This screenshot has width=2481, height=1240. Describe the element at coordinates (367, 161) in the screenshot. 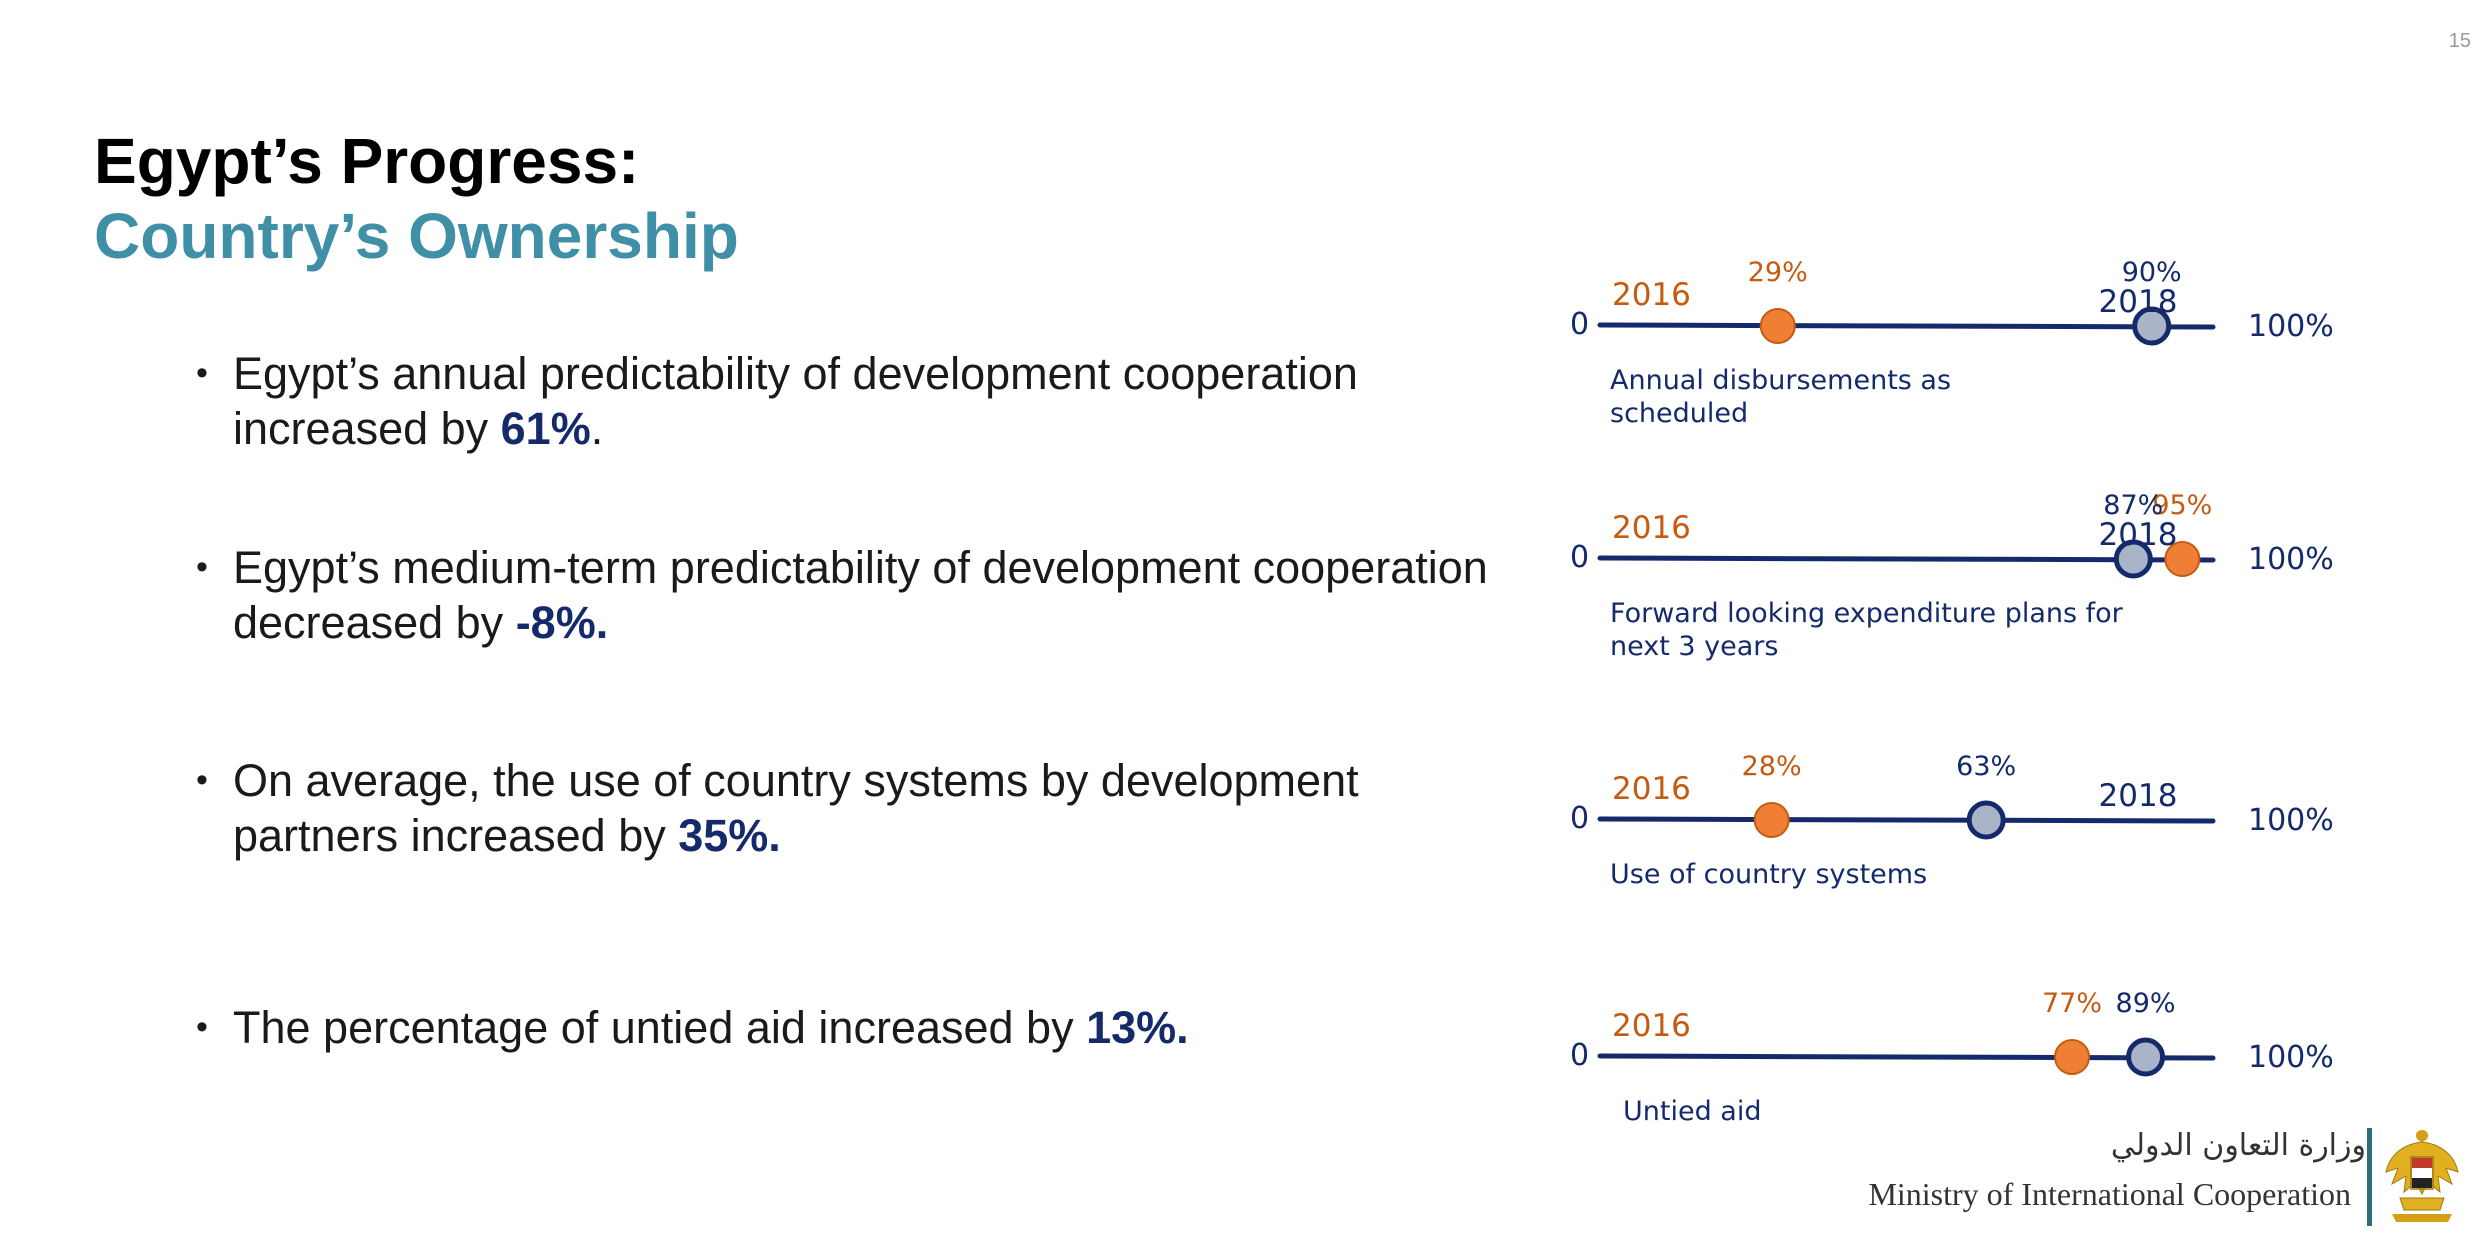

I see `page-title: Egypt’s Progress:` at that location.